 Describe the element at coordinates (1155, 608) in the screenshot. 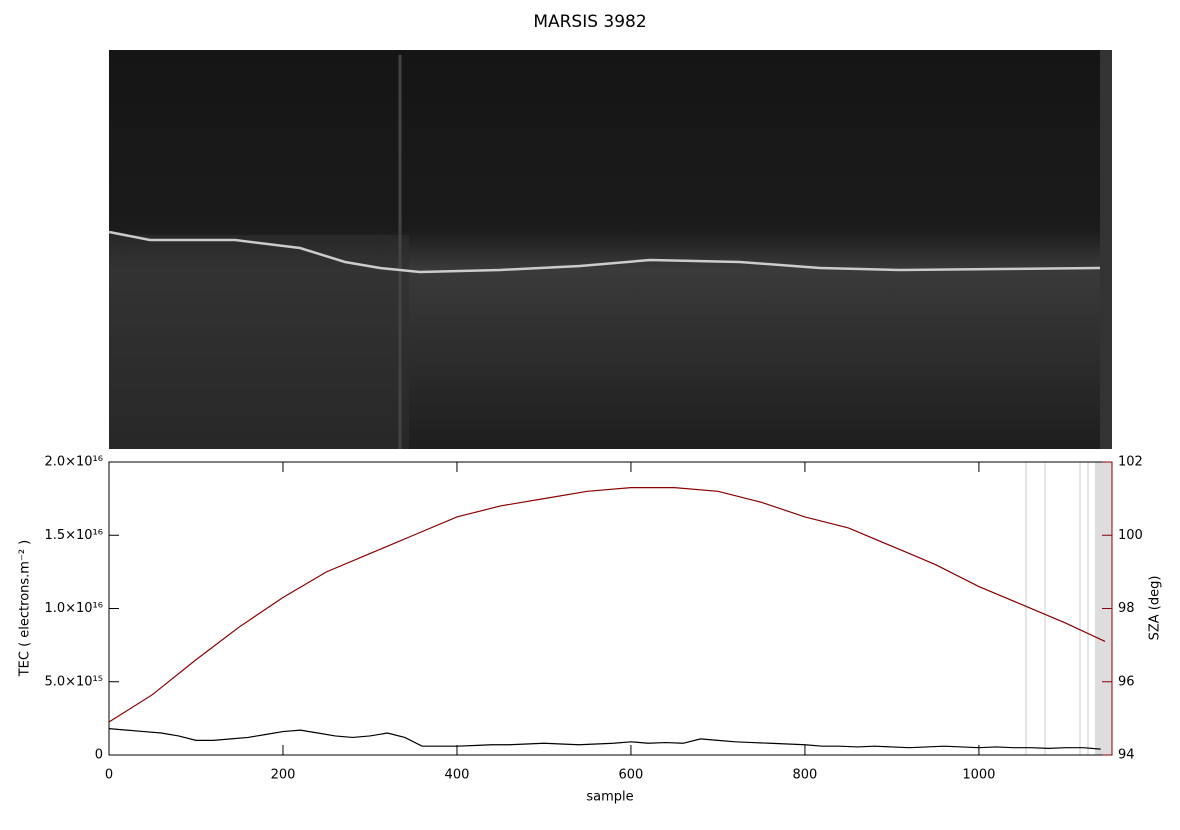

I see `y2-axis-label: SZA (deg)` at that location.